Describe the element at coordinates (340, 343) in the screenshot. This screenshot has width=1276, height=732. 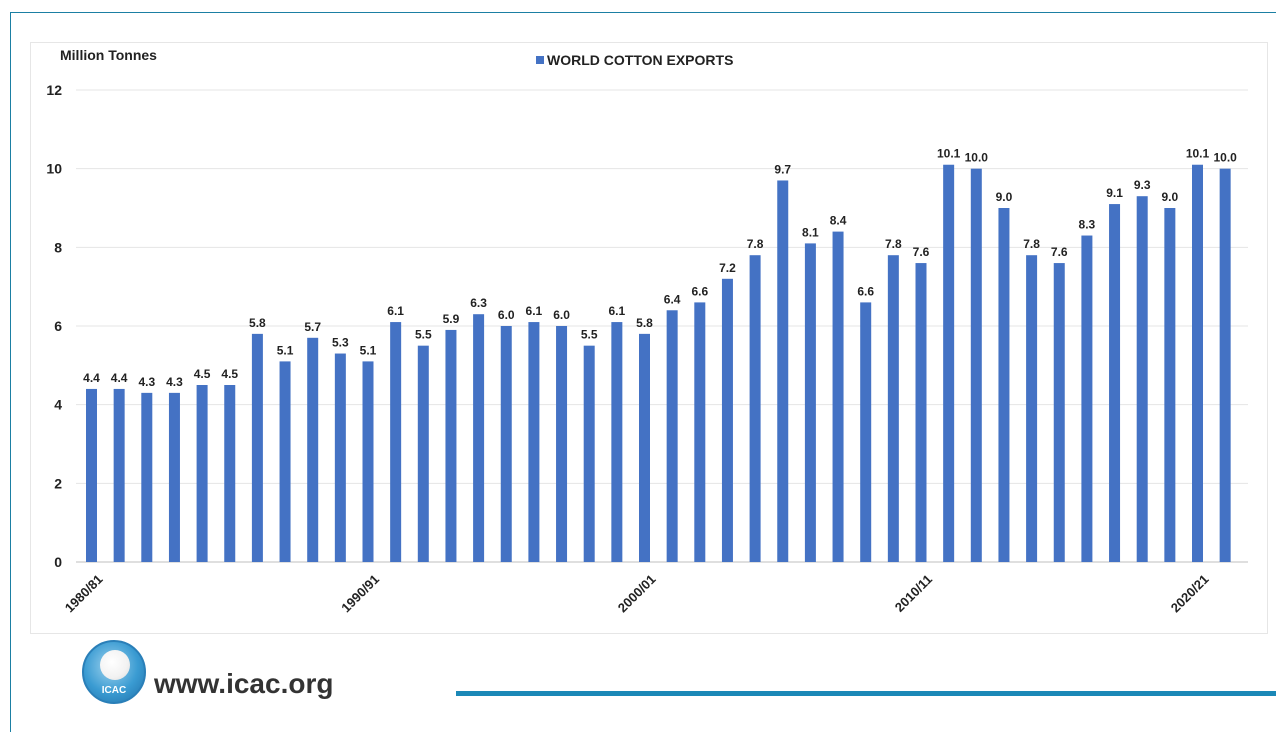
I see `data-label: 5.3` at that location.